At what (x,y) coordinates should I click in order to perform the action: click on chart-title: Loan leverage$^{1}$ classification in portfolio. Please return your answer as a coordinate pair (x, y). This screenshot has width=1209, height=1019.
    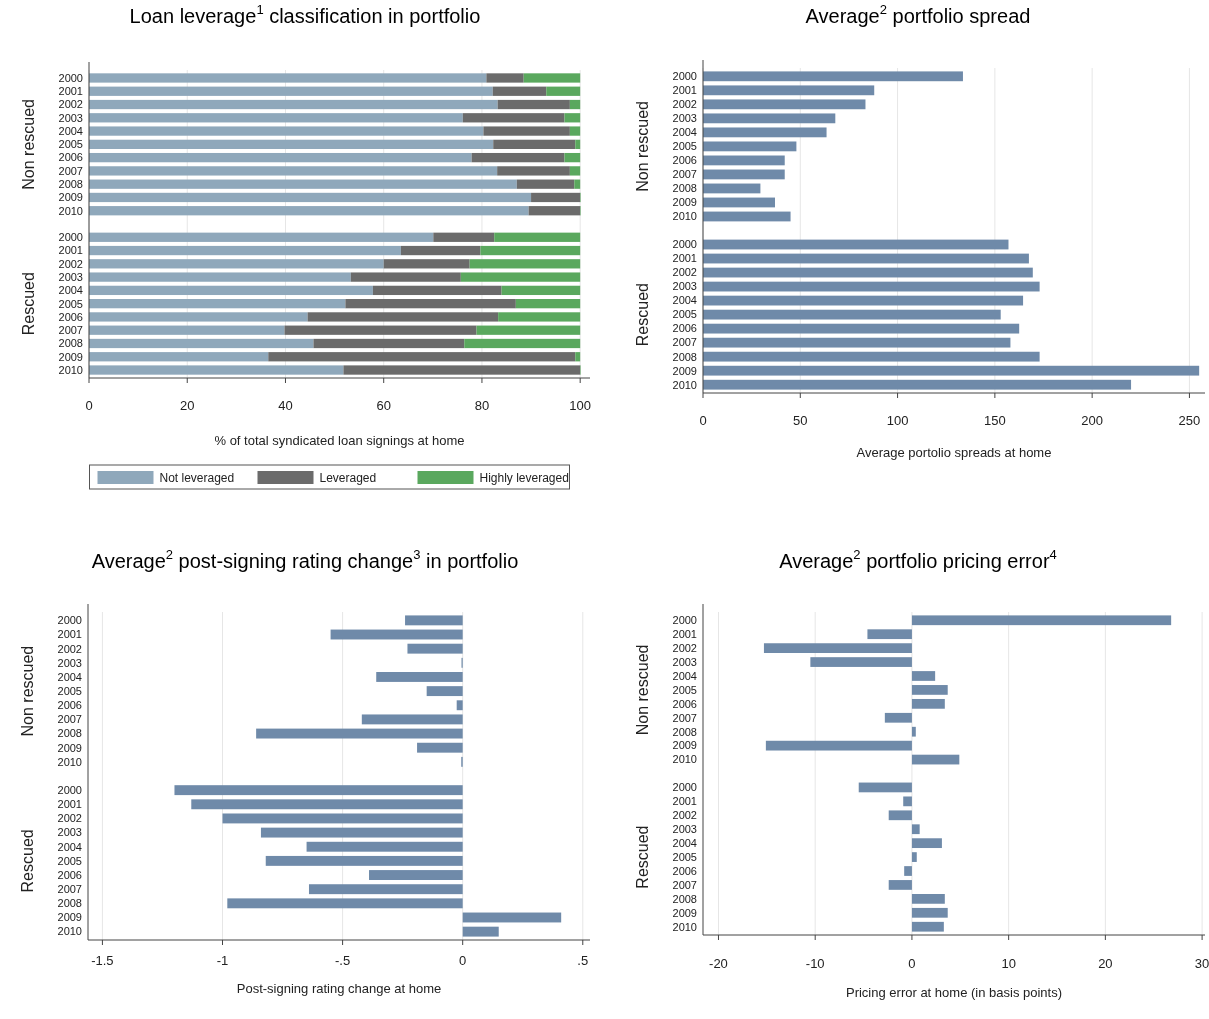
    Looking at the image, I should click on (305, 14).